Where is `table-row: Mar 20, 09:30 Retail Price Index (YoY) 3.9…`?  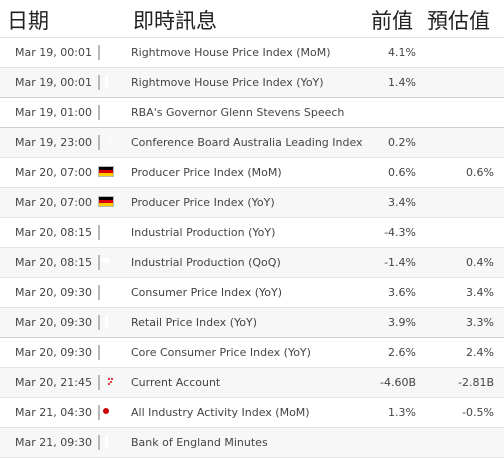 table-row: Mar 20, 09:30 Retail Price Index (YoY) 3.9… is located at coordinates (252, 323).